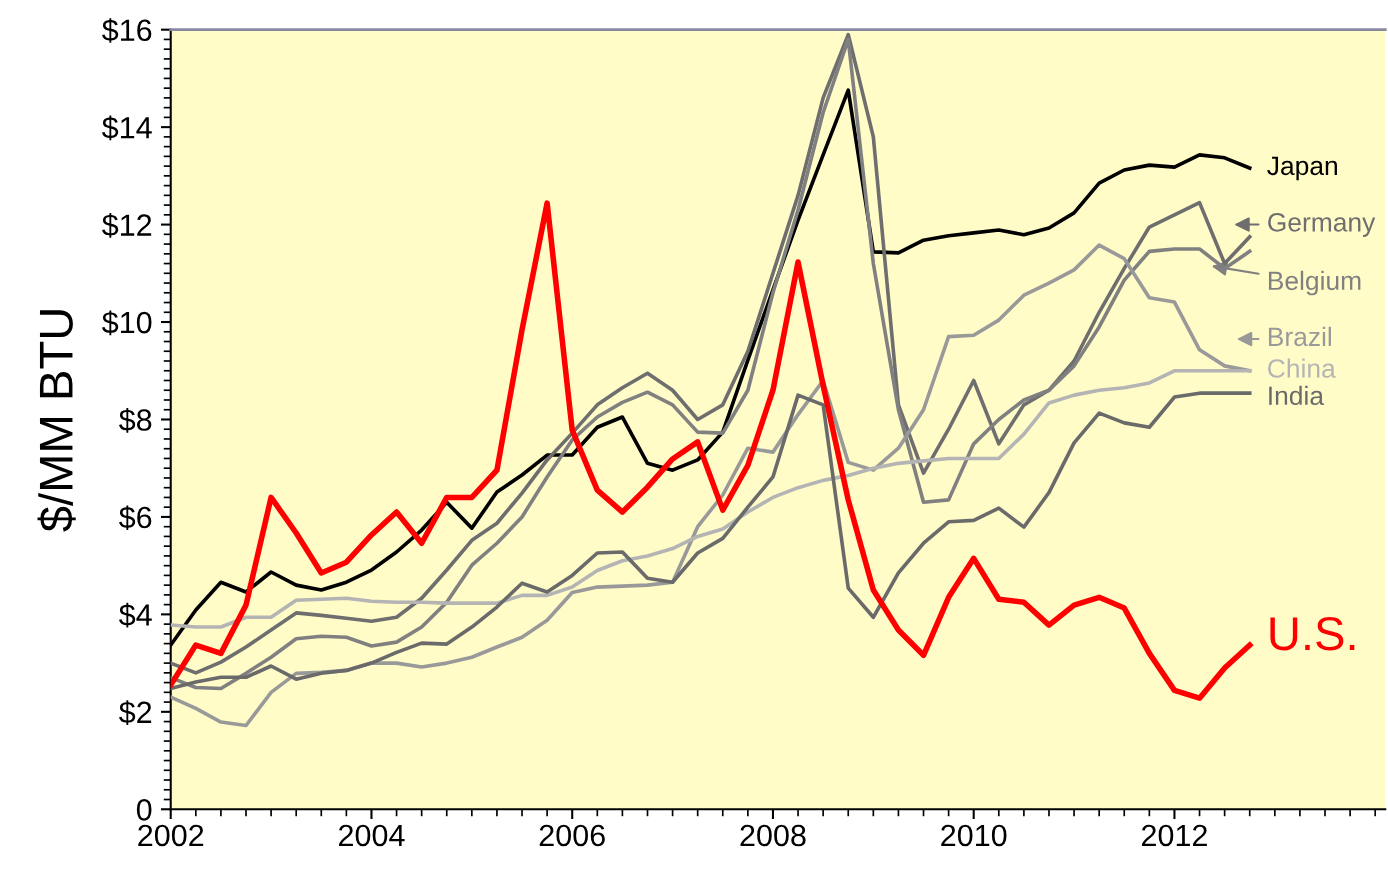 Image resolution: width=1388 pixels, height=873 pixels. I want to click on legend-label: Brazil, so click(1300, 336).